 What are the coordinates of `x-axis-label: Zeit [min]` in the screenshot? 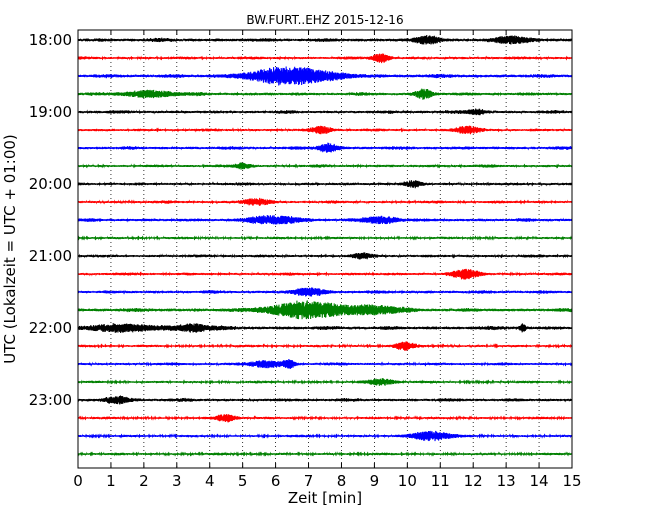 It's located at (325, 498).